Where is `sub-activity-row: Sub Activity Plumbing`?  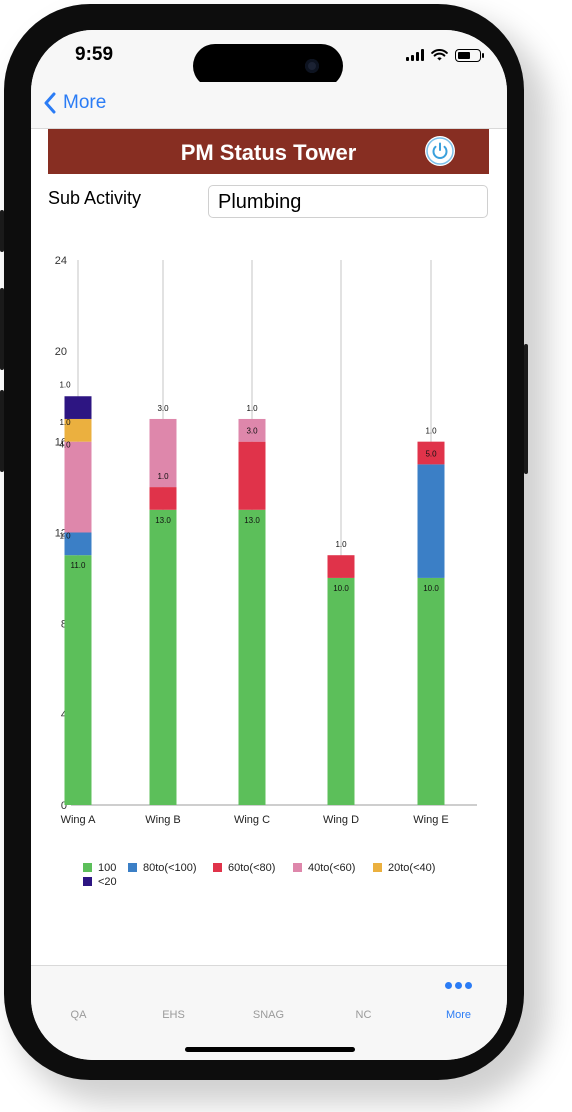 sub-activity-row: Sub Activity Plumbing is located at coordinates (268, 203).